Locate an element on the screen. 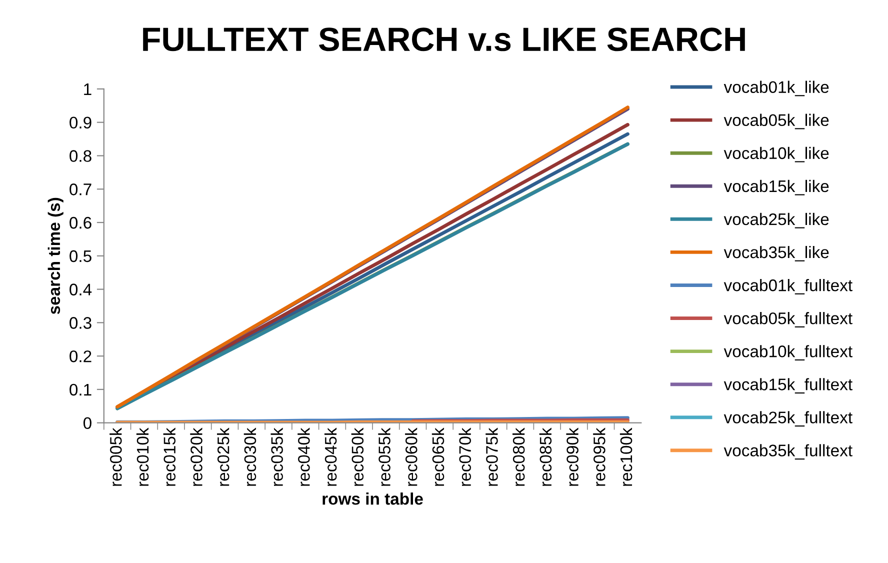 This screenshot has width=888, height=563. legend-label: vocab25k_fulltext is located at coordinates (788, 419).